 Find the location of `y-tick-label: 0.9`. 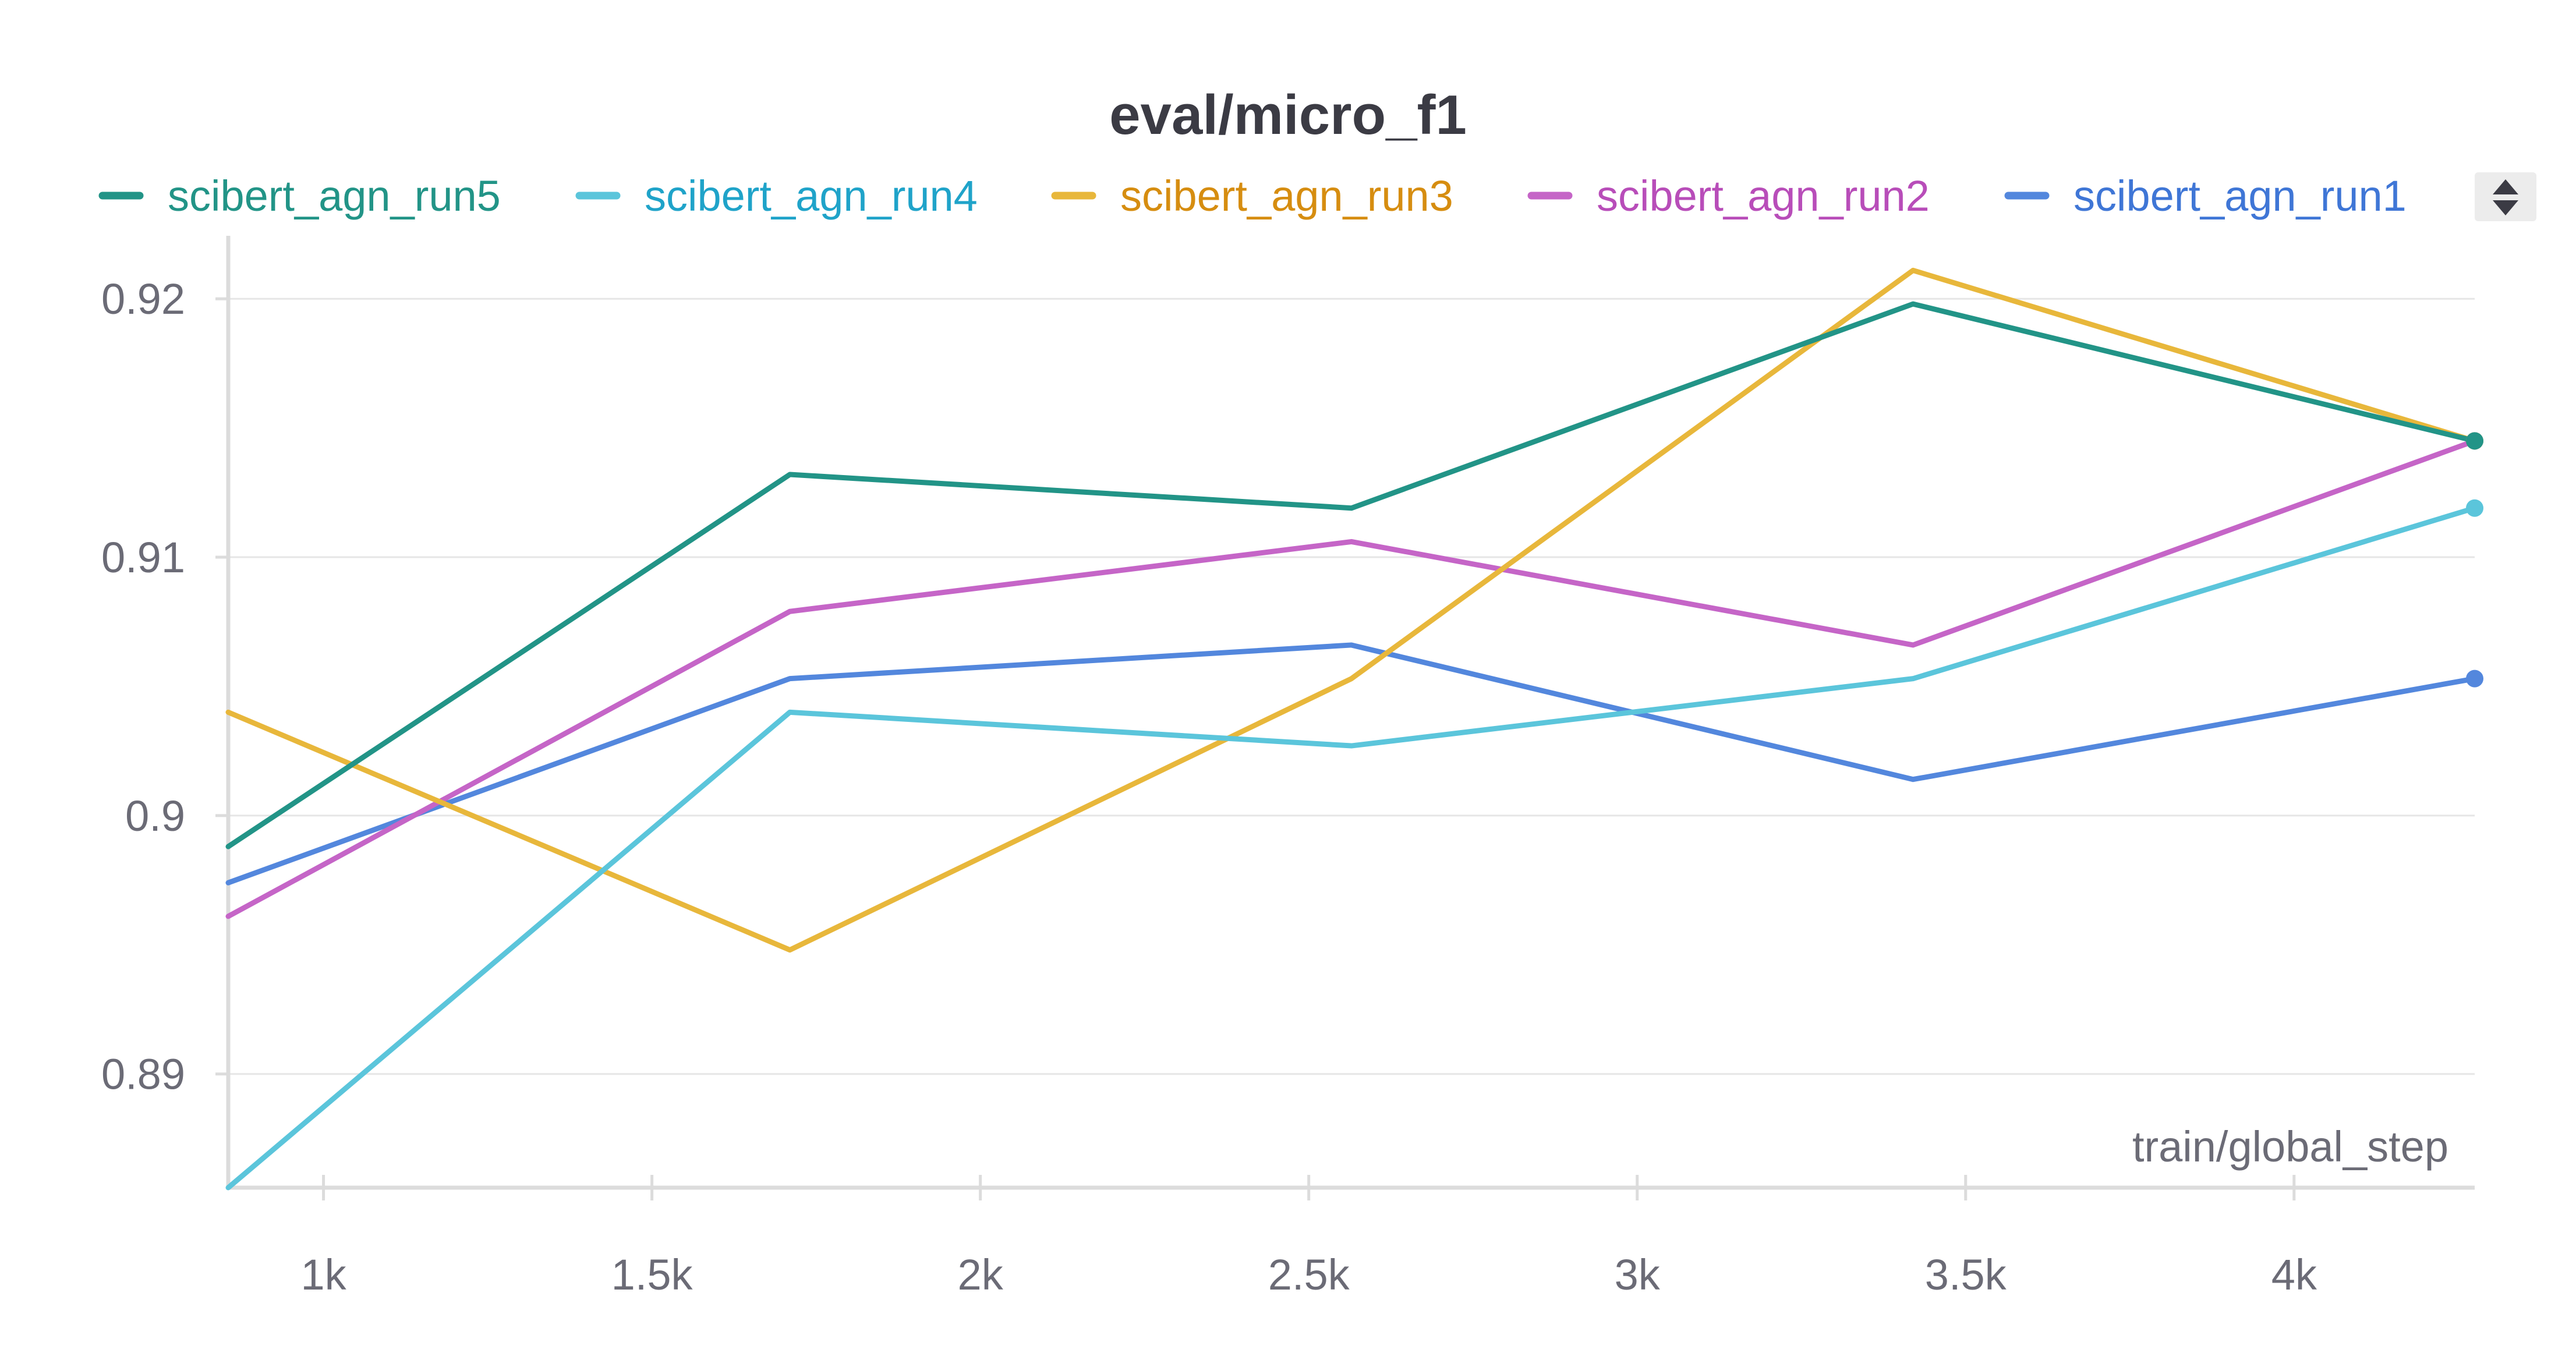

y-tick-label: 0.9 is located at coordinates (155, 816).